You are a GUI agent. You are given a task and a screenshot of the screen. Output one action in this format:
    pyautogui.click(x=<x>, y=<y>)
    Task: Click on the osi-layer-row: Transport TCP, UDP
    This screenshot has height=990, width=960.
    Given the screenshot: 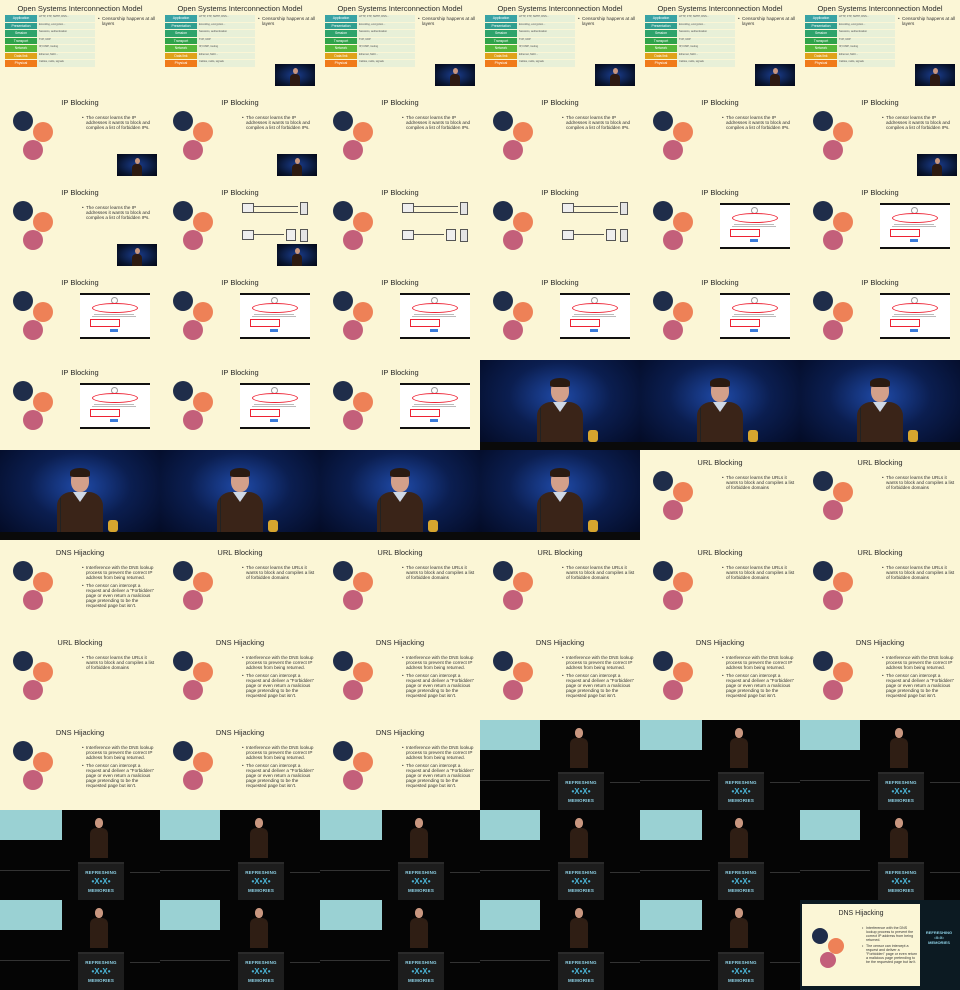 What is the action you would take?
    pyautogui.click(x=370, y=40)
    